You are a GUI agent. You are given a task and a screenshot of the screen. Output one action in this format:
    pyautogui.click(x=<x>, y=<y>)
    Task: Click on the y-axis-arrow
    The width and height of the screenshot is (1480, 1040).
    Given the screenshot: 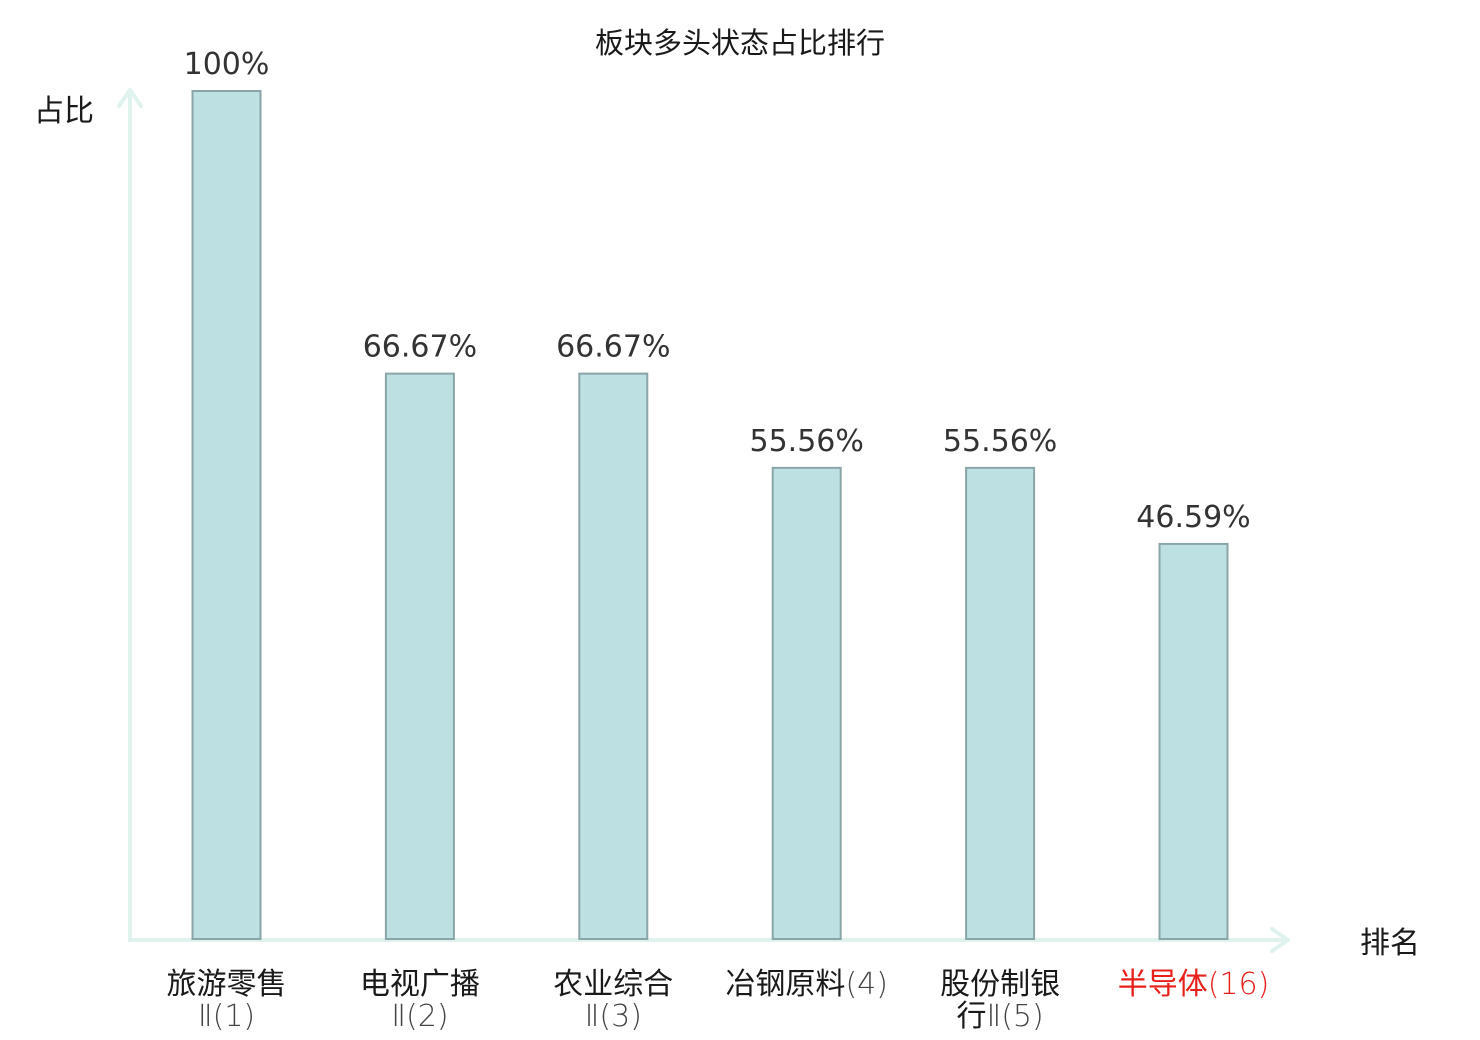 What is the action you would take?
    pyautogui.click(x=130, y=98)
    